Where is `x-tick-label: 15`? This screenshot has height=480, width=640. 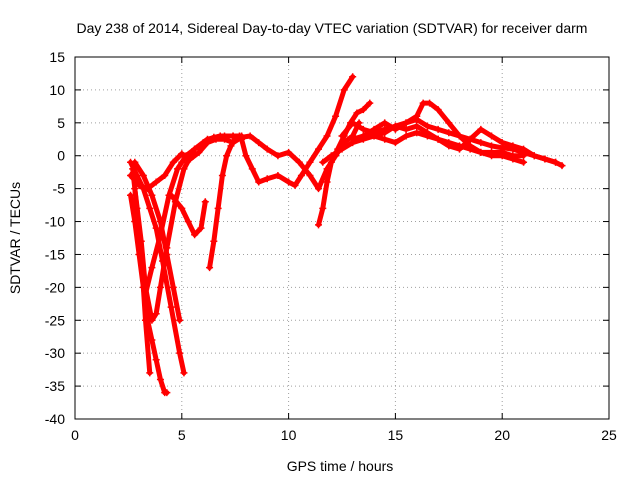 x-tick-label: 15 is located at coordinates (396, 435).